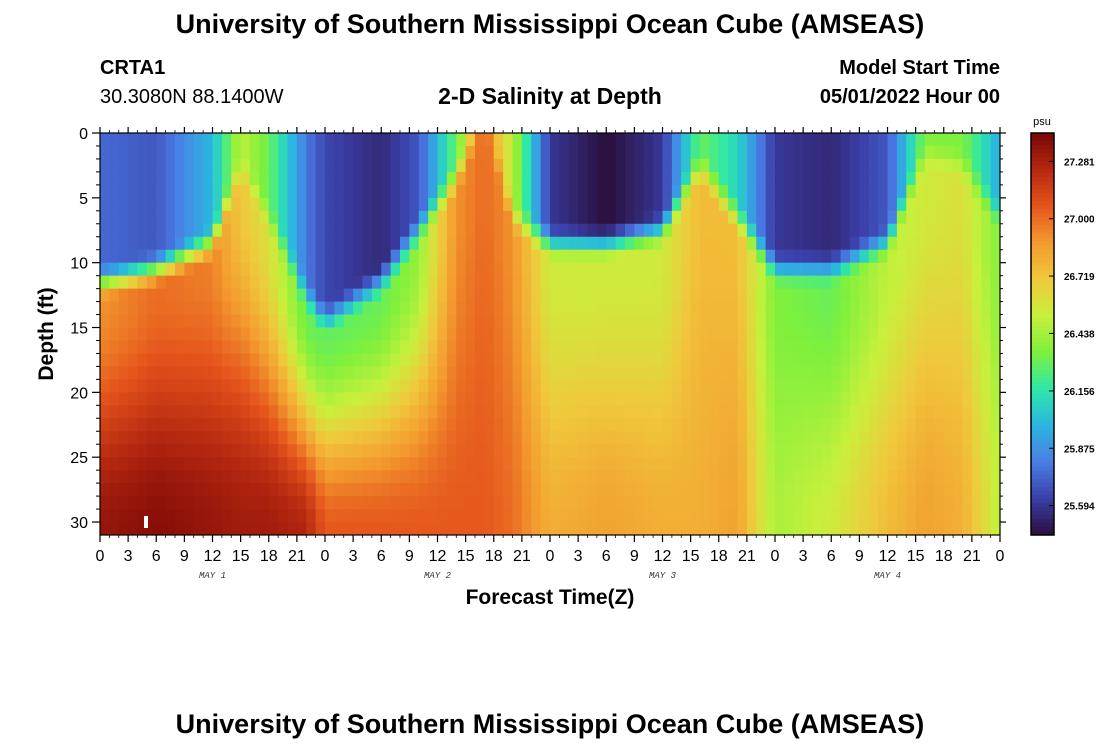 The width and height of the screenshot is (1100, 750). What do you see at coordinates (1042, 432) in the screenshot?
I see `colorbar-segment` at bounding box center [1042, 432].